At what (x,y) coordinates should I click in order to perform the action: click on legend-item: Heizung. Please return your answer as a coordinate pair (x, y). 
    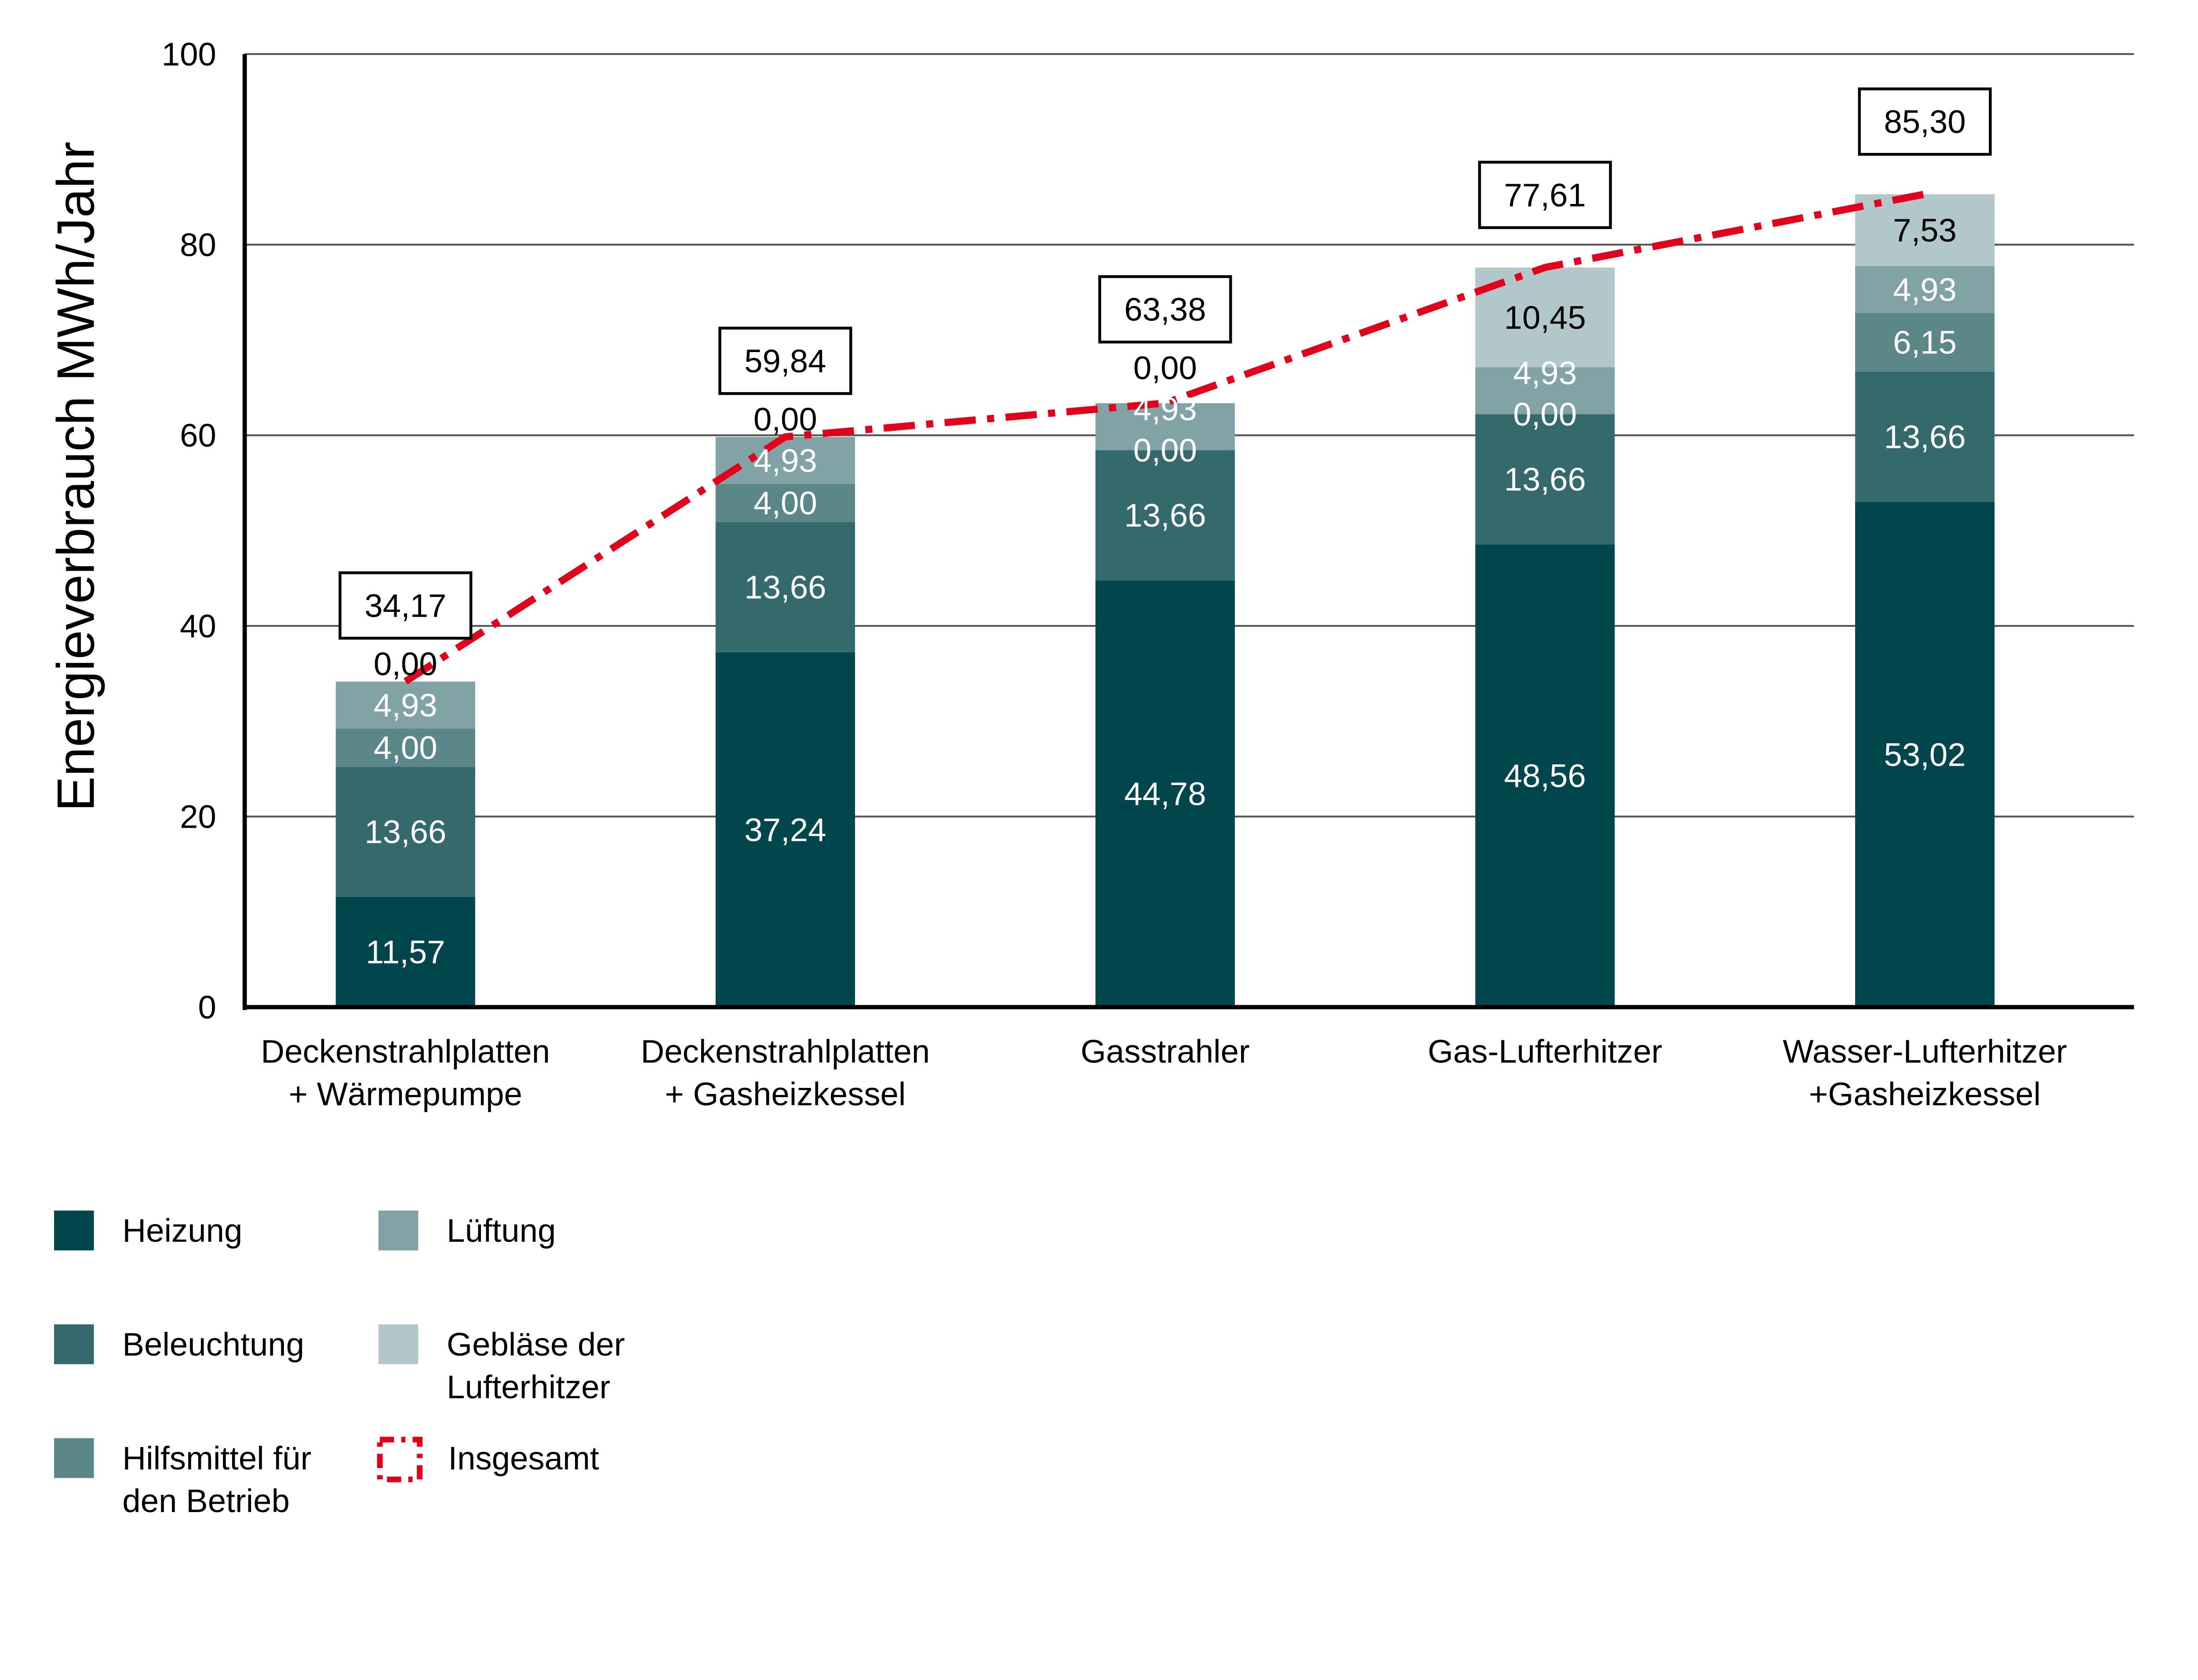
    Looking at the image, I should click on (148, 1231).